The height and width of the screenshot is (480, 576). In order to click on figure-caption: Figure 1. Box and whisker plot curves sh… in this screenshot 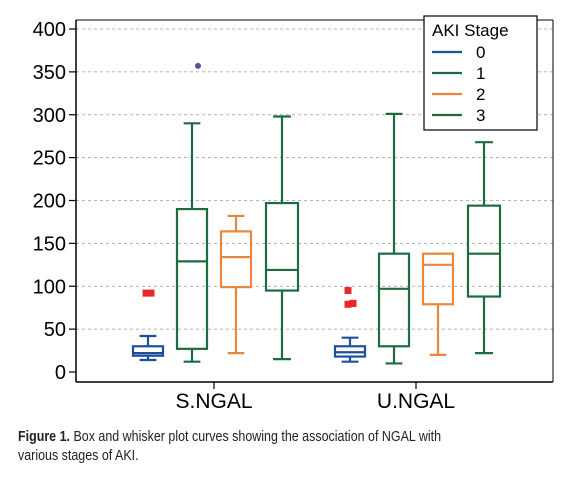, I will do `click(250, 447)`.